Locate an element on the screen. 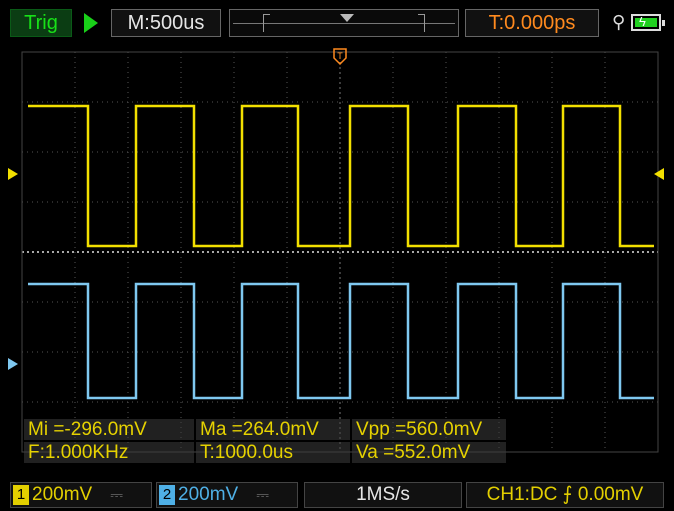 The height and width of the screenshot is (511, 674). ch2-scale: 200mV is located at coordinates (208, 494).